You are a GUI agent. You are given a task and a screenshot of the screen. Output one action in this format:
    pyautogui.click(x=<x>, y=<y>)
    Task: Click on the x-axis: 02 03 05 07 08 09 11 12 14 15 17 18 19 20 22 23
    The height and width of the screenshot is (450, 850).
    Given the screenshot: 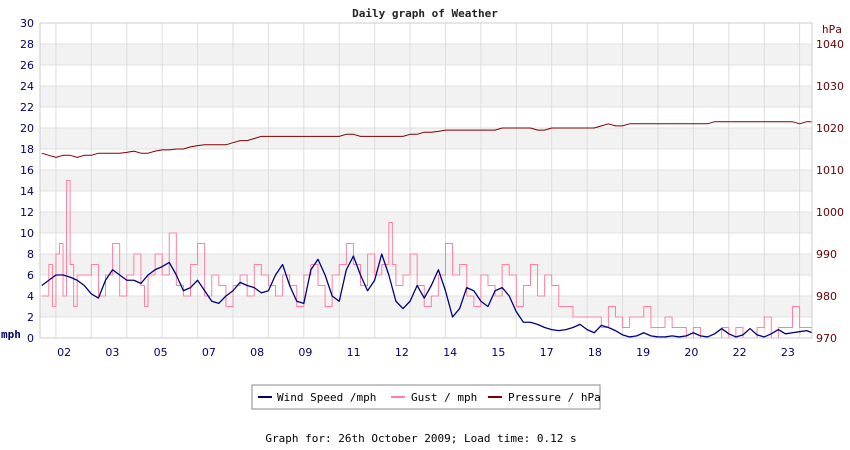 What is the action you would take?
    pyautogui.click(x=426, y=352)
    